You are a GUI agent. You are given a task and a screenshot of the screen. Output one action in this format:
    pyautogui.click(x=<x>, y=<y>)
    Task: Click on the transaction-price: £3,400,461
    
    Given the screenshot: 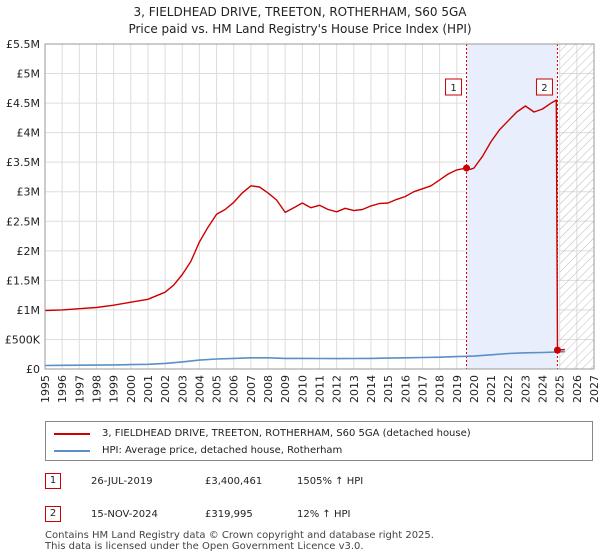 What is the action you would take?
    pyautogui.click(x=234, y=481)
    